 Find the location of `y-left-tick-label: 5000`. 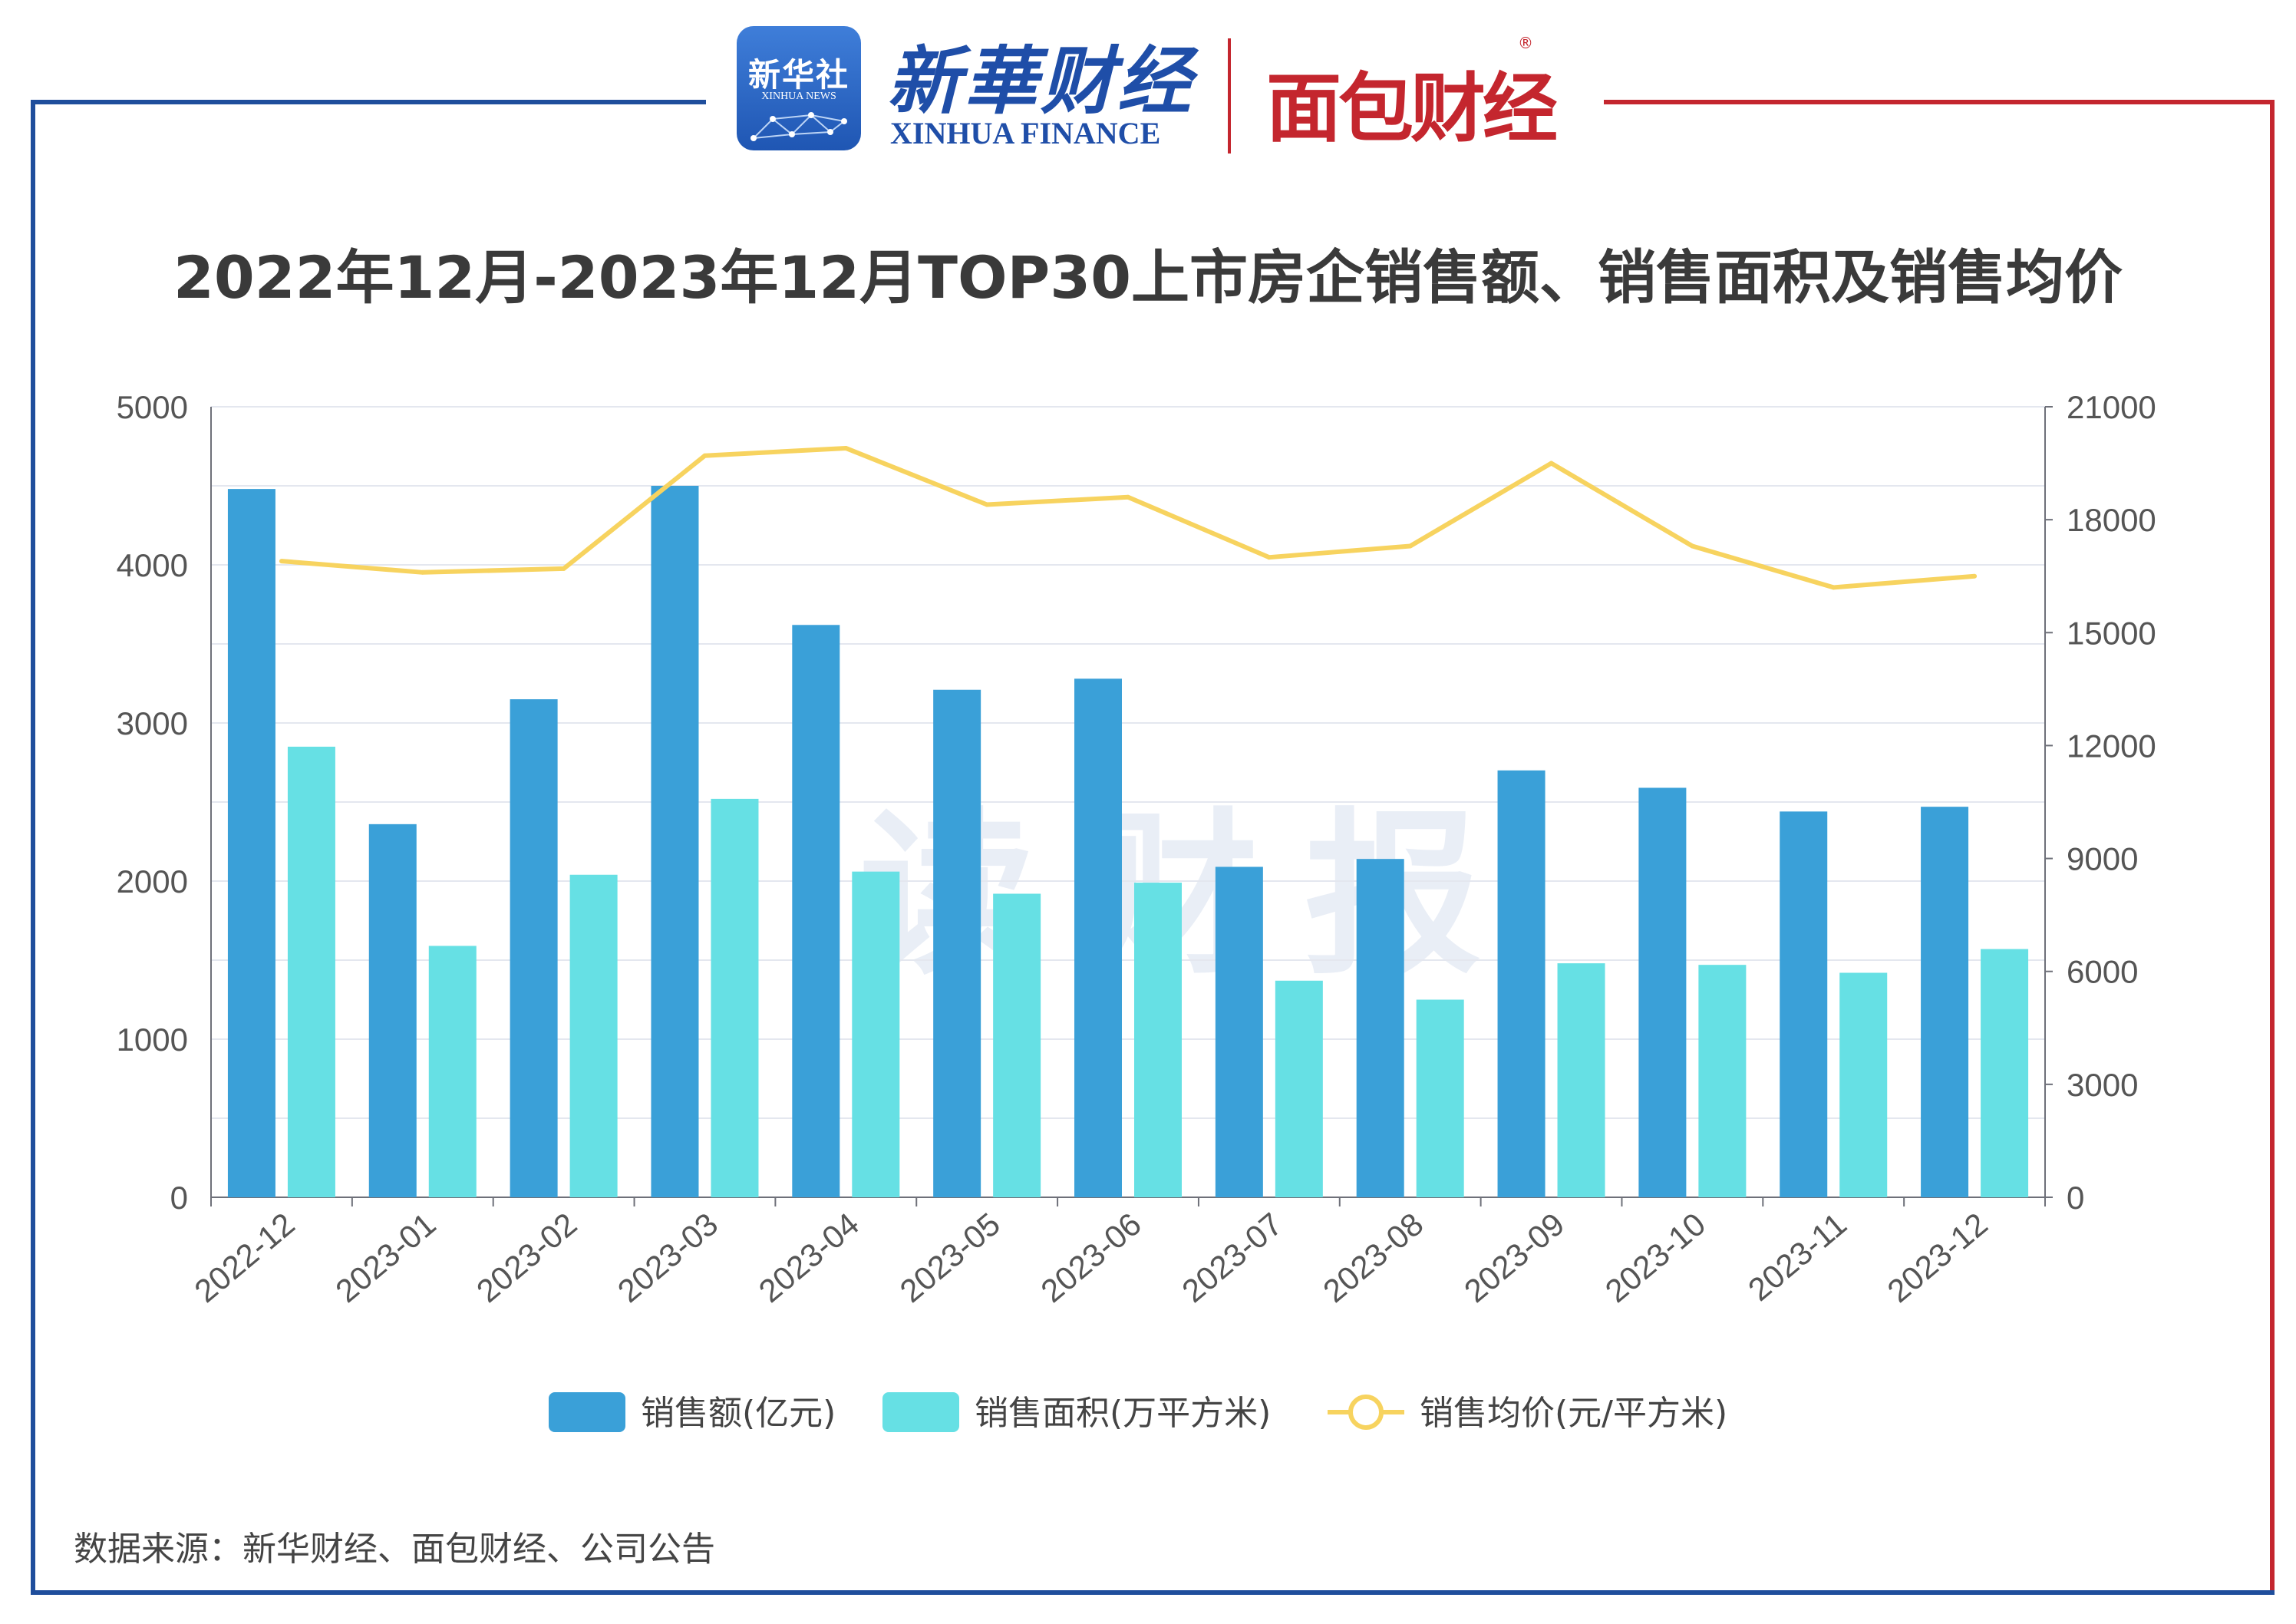

y-left-tick-label: 5000 is located at coordinates (152, 407).